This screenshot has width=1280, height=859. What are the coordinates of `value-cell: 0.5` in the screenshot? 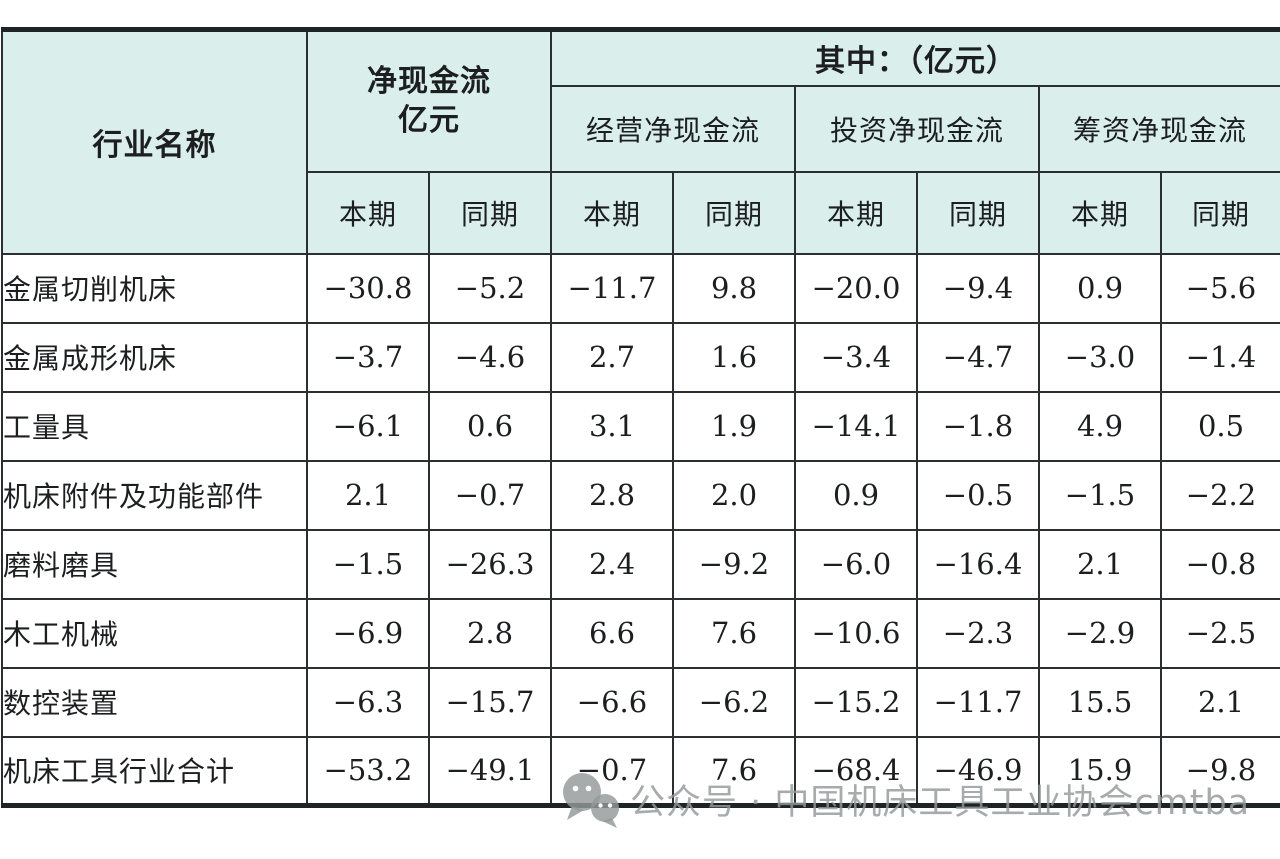 It's located at (1220, 426).